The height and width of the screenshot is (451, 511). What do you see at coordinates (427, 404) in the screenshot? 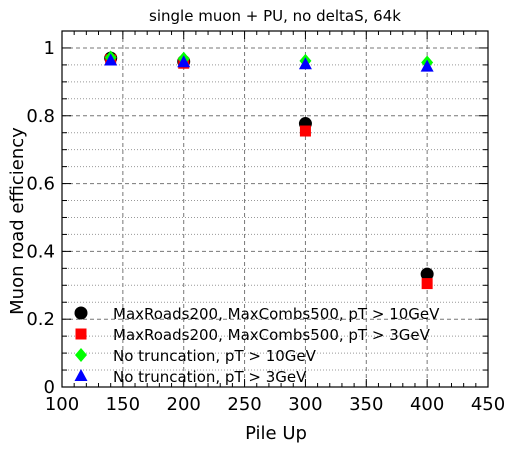
I see `x-tick-label: 400` at bounding box center [427, 404].